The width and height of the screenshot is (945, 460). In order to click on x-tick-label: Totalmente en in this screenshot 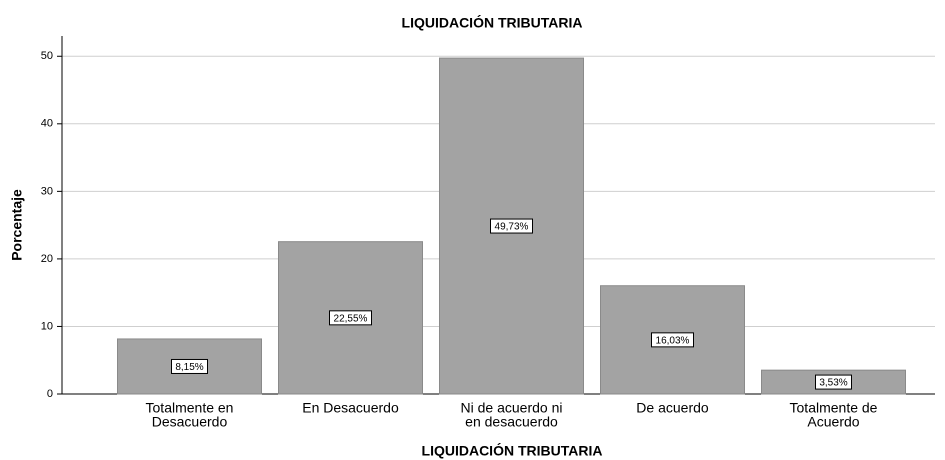, I will do `click(190, 408)`.